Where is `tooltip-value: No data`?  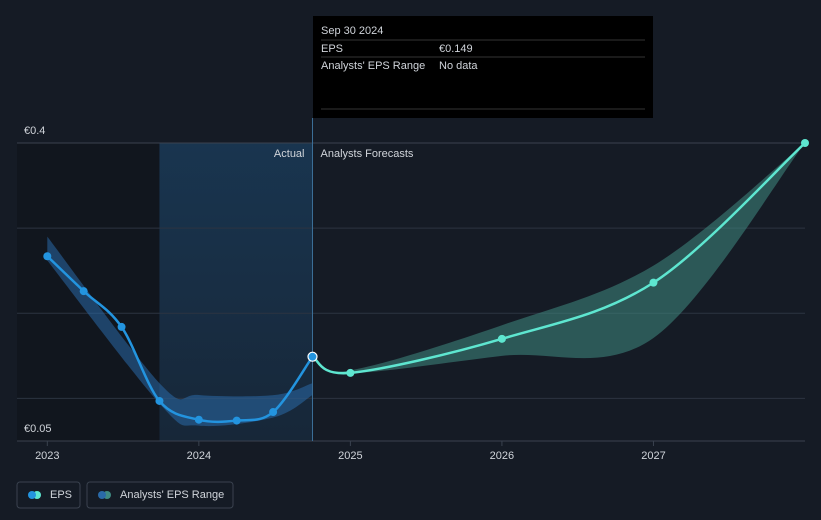
tooltip-value: No data is located at coordinates (458, 66).